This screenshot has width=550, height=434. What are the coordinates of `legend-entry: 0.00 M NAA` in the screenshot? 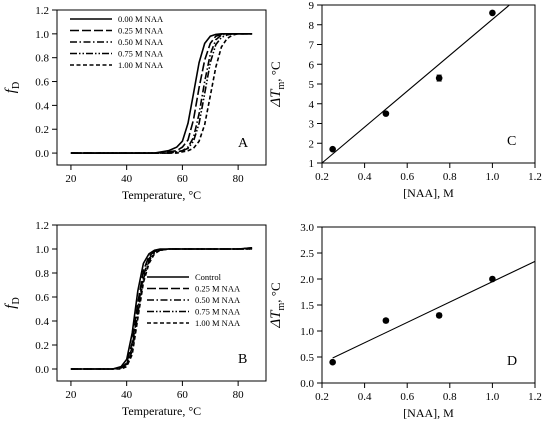 It's located at (141, 19).